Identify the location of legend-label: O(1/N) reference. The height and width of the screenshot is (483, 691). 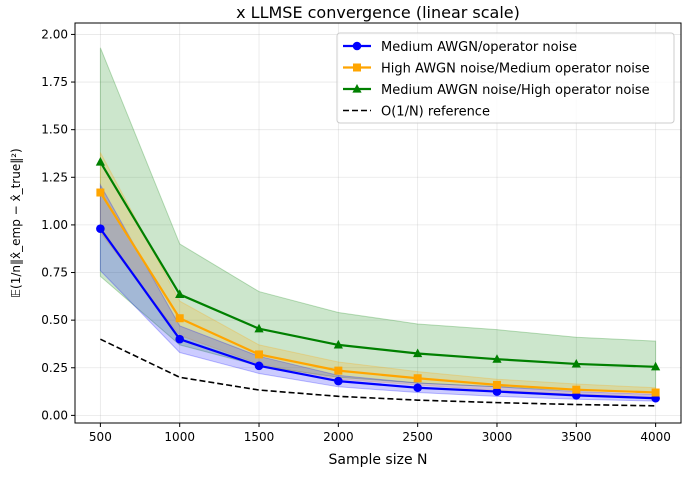
(435, 112).